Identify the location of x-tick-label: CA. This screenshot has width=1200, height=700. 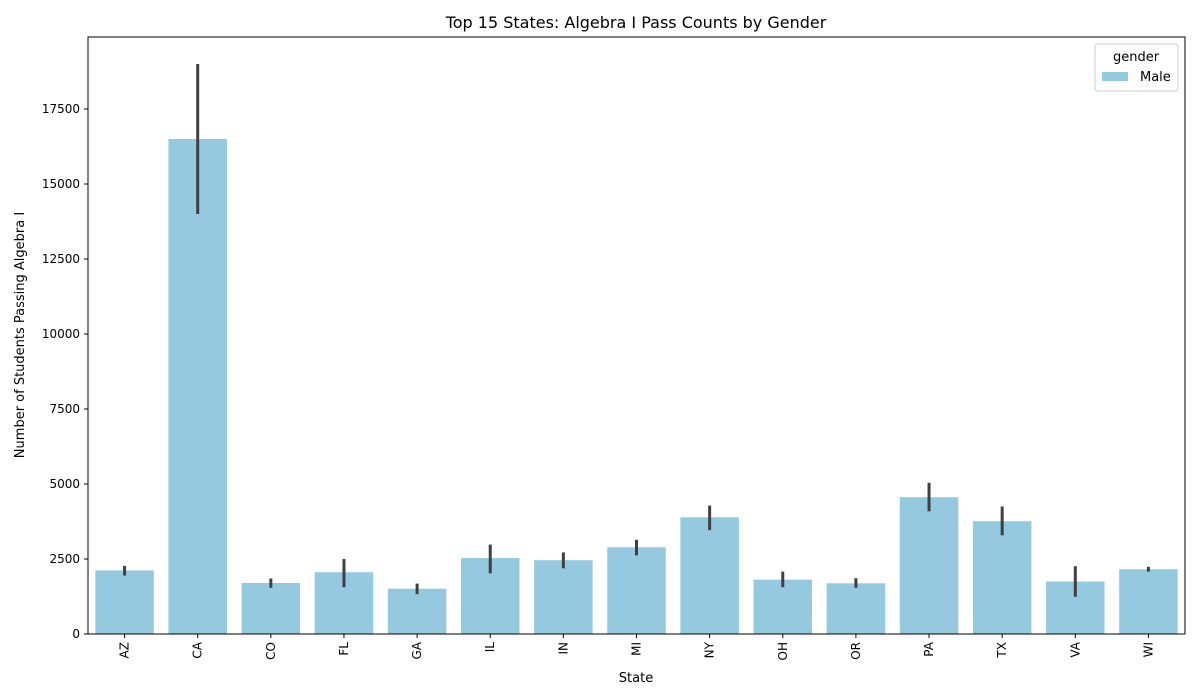
(198, 649).